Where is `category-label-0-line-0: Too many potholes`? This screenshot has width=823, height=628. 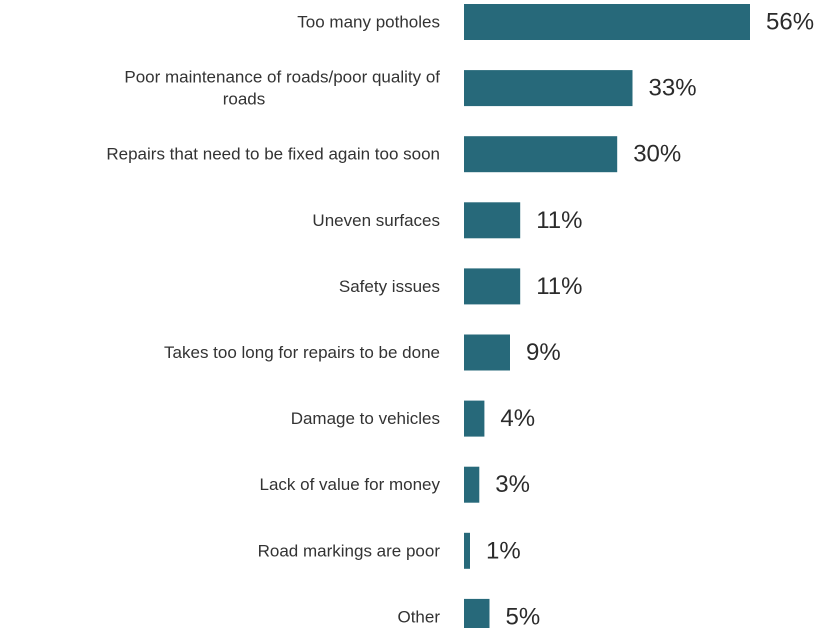
category-label-0-line-0: Too many potholes is located at coordinates (368, 22).